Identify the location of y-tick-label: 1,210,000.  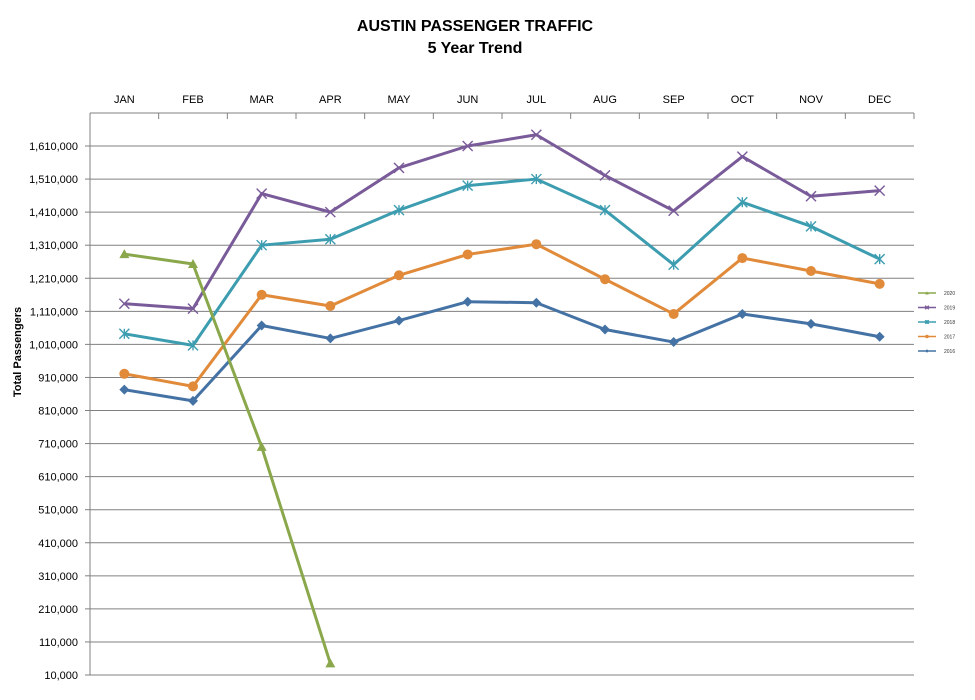
(53, 279).